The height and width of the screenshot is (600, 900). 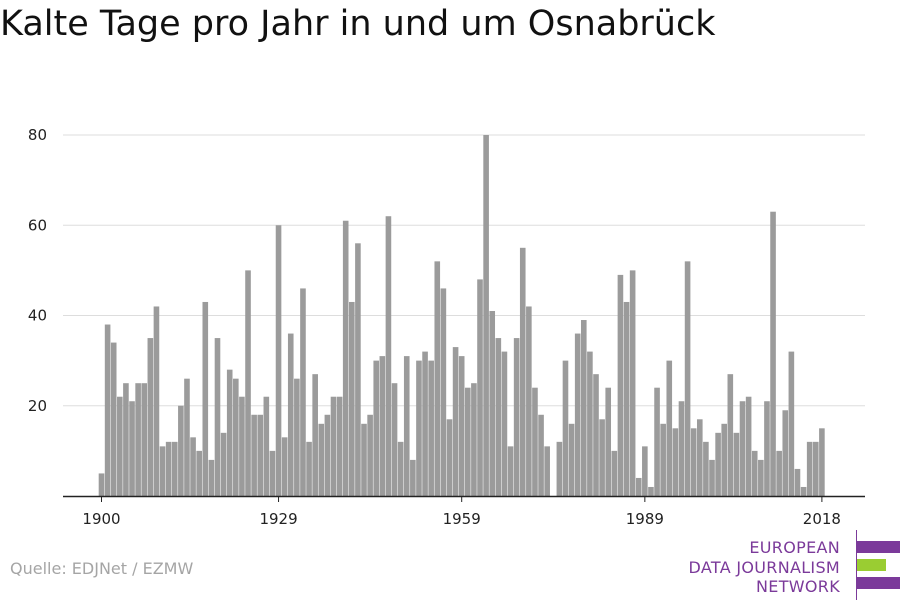 What do you see at coordinates (461, 512) in the screenshot?
I see `x-axis-ticks: 1900 1929 1959 1989 2018` at bounding box center [461, 512].